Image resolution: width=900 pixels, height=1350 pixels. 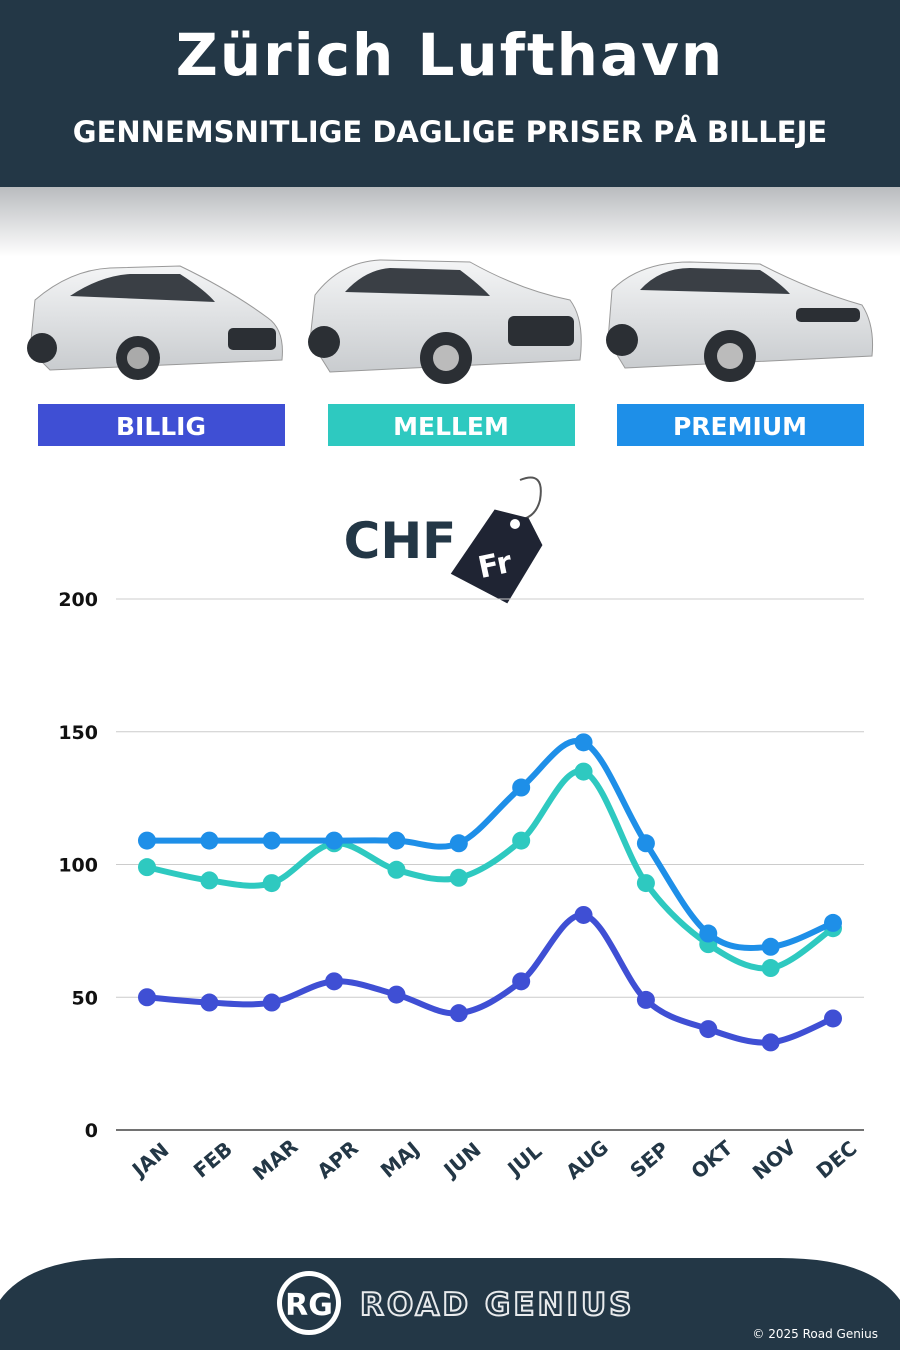 I want to click on x-tick-label: MAR, so click(x=275, y=1159).